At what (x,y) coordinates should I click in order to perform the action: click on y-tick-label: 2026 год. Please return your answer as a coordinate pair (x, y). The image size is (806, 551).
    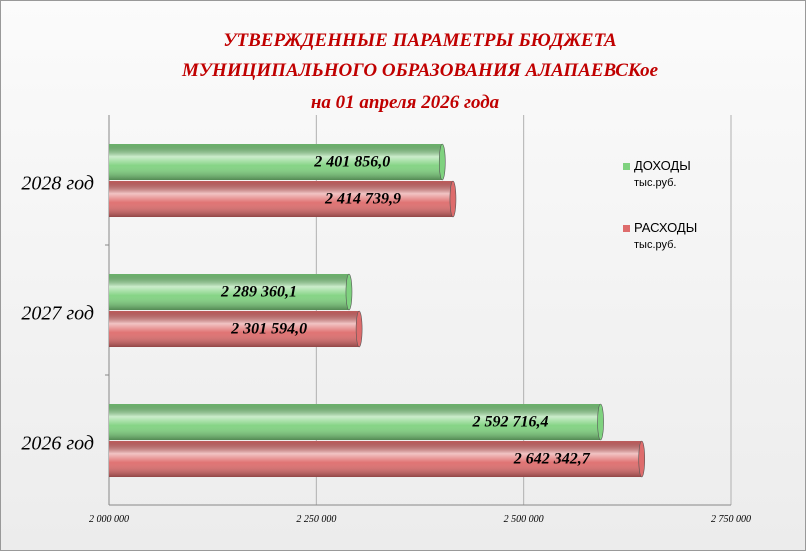
    Looking at the image, I should click on (57, 444).